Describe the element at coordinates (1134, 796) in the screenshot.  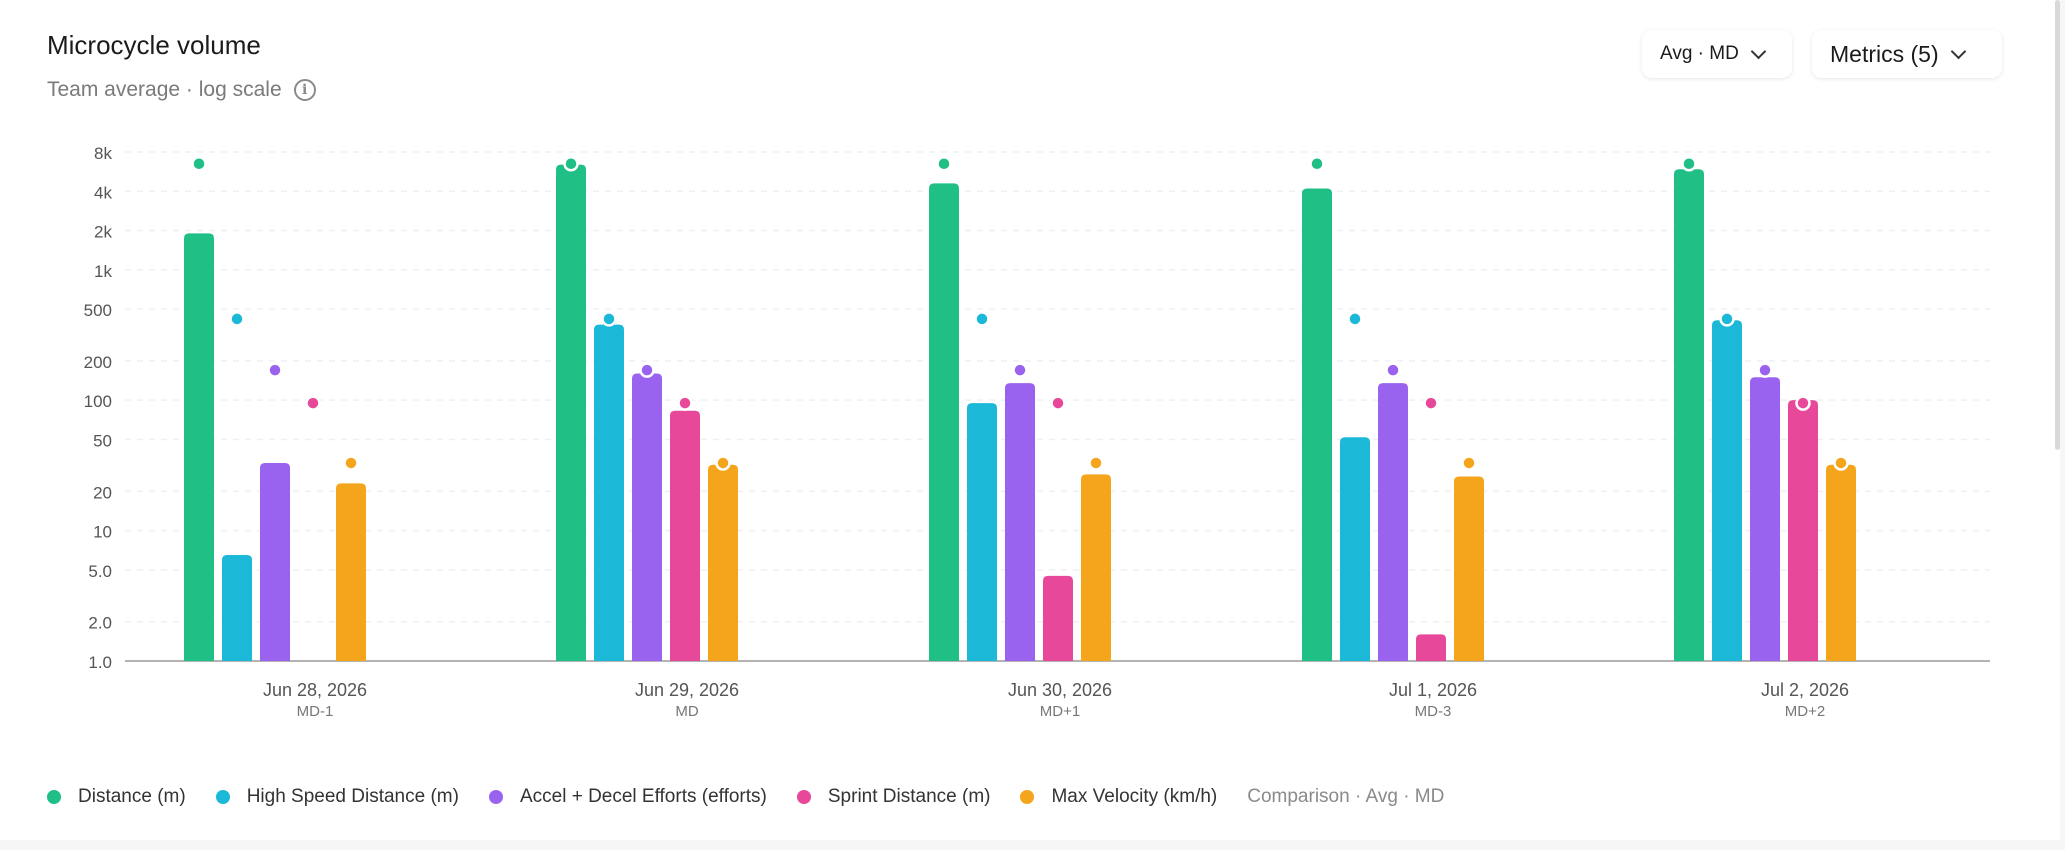
I see `legend-label: Max Velocity (km/h)` at that location.